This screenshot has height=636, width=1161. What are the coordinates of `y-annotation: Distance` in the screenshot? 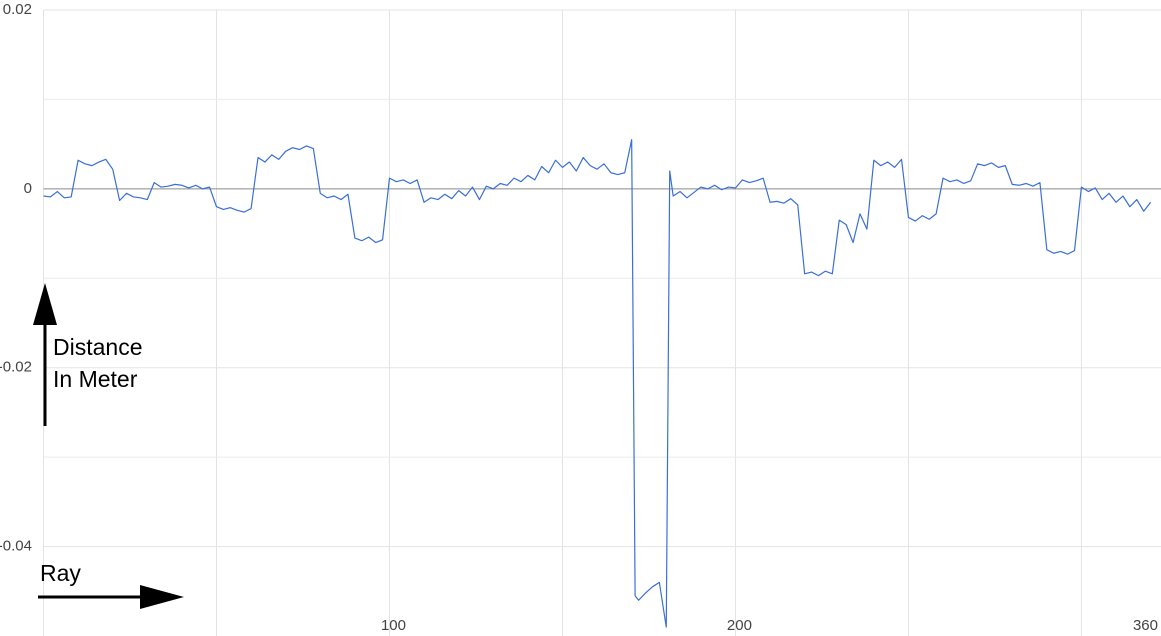 It's located at (97, 347).